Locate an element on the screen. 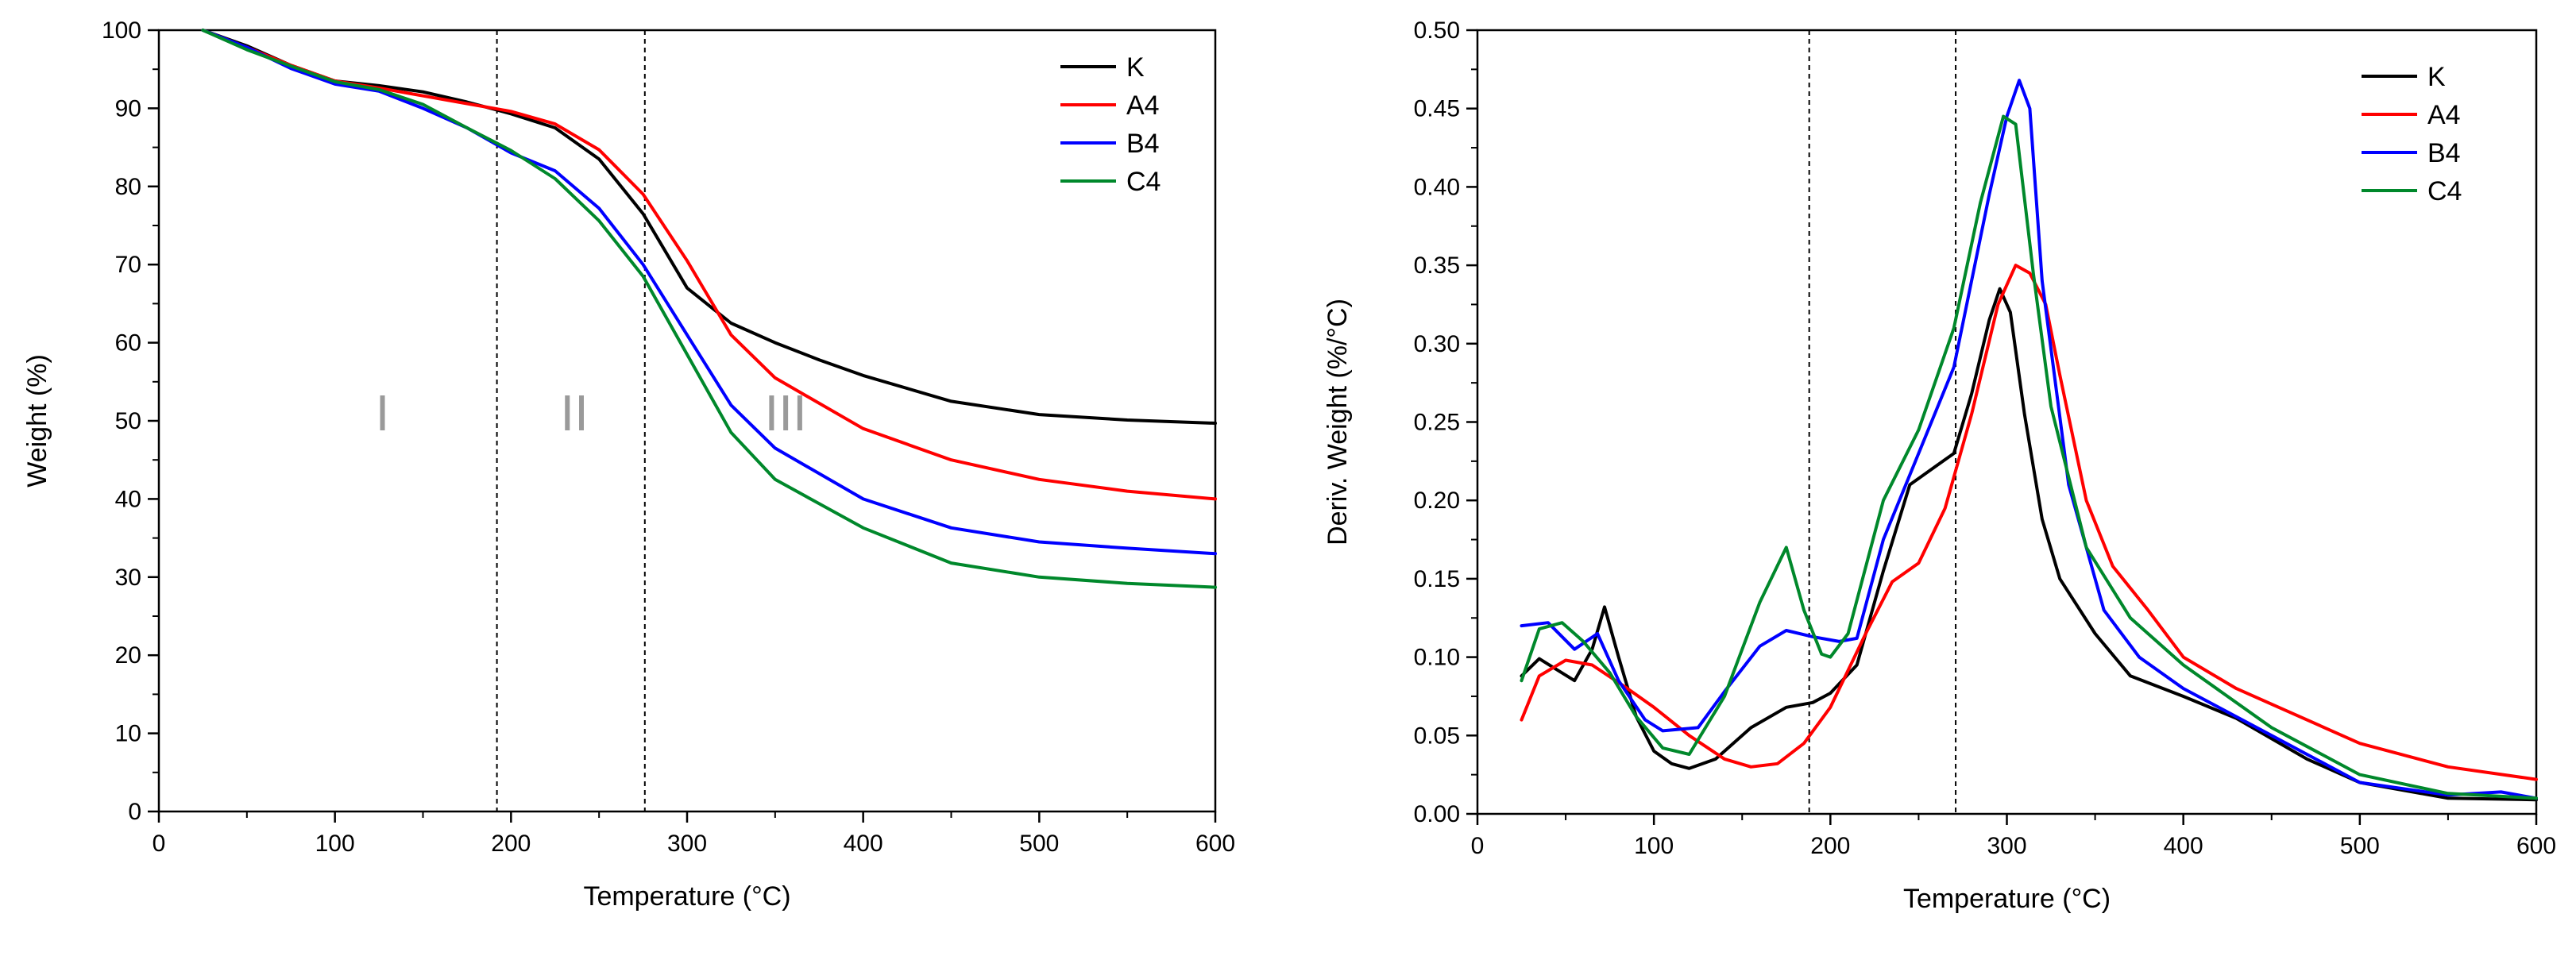 The width and height of the screenshot is (2576, 956). y-tick-label: 70 is located at coordinates (128, 265).